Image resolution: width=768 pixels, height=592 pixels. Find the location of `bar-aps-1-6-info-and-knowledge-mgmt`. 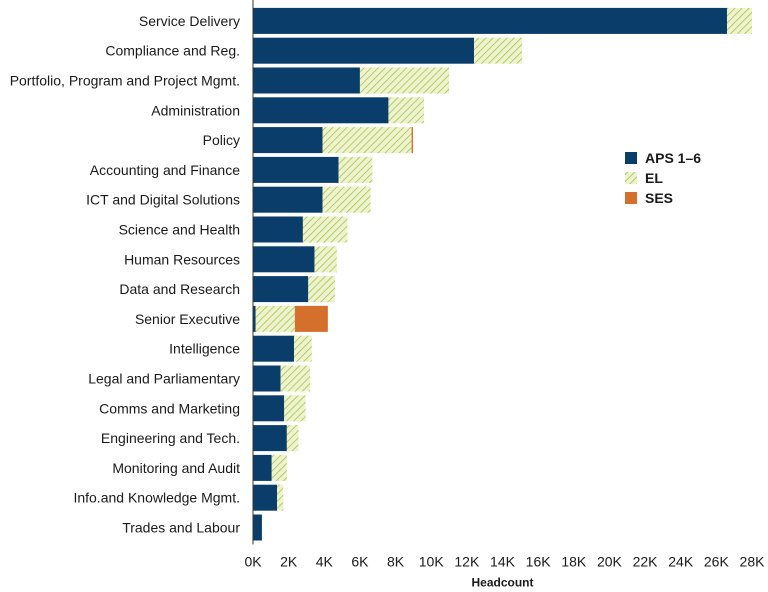

bar-aps-1-6-info-and-knowledge-mgmt is located at coordinates (265, 497).